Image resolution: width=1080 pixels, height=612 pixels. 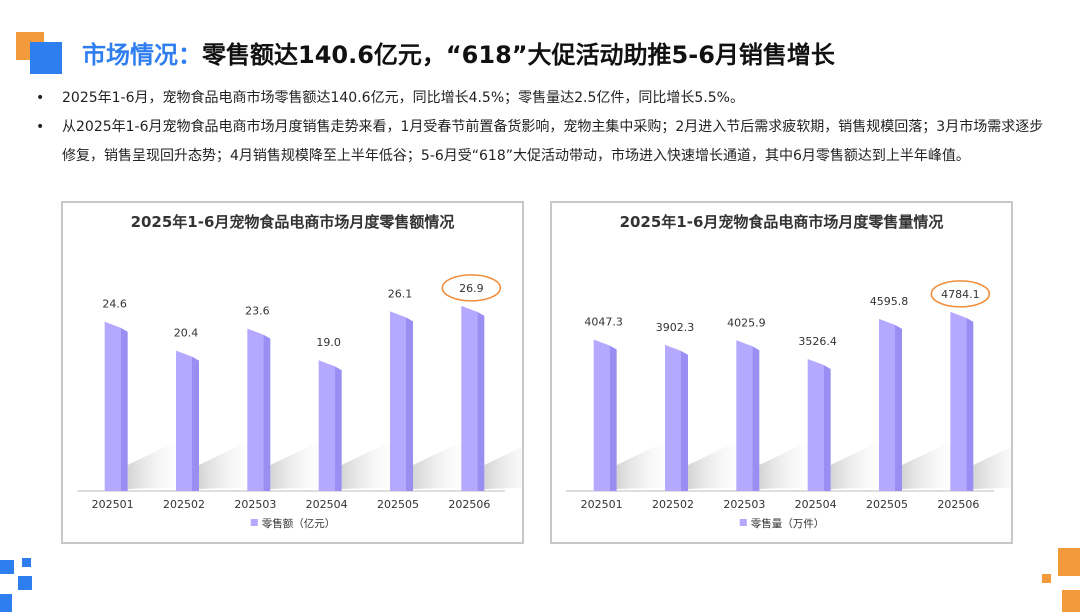 What do you see at coordinates (327, 504) in the screenshot?
I see `sales-x-tick-label: 202504` at bounding box center [327, 504].